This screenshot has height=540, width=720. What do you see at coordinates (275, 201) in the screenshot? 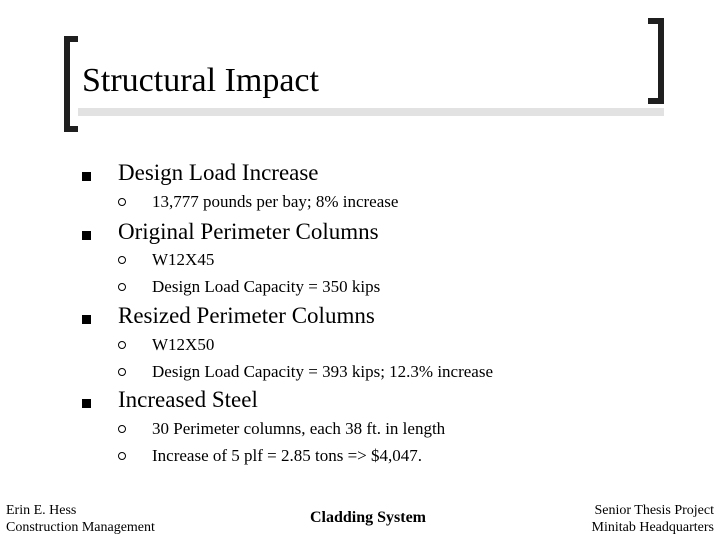
I see `sub-bullet: 13,777 pounds per bay; 8% increase` at bounding box center [275, 201].